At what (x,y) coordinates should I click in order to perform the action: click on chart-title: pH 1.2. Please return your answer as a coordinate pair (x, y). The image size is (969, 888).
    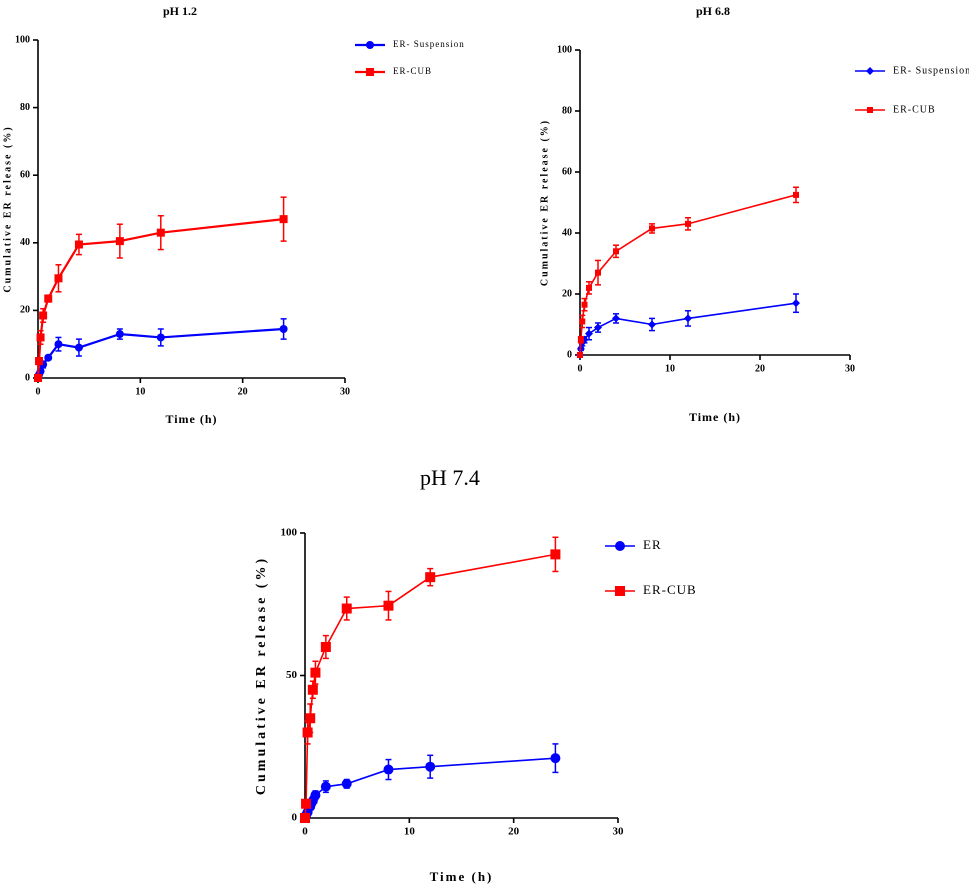
    Looking at the image, I should click on (180, 11).